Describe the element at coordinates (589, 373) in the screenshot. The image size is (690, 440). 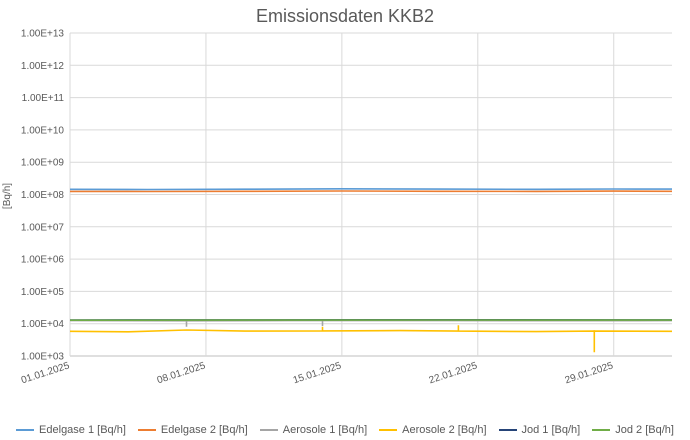
I see `x-tick-label: 29.01.2025` at that location.